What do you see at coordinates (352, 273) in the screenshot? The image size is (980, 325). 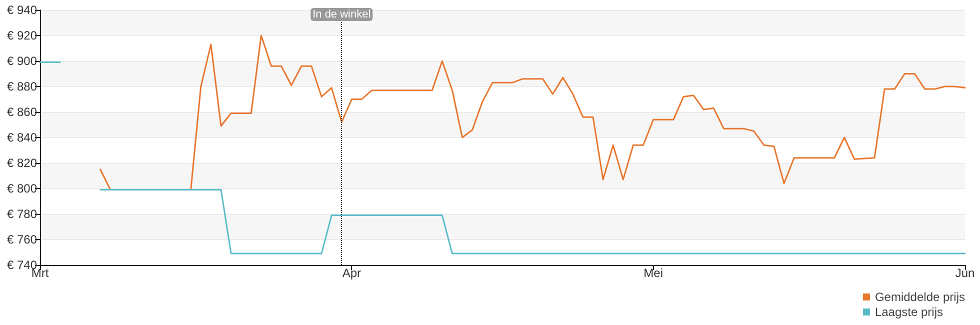 I see `x-tick-label: Apr` at bounding box center [352, 273].